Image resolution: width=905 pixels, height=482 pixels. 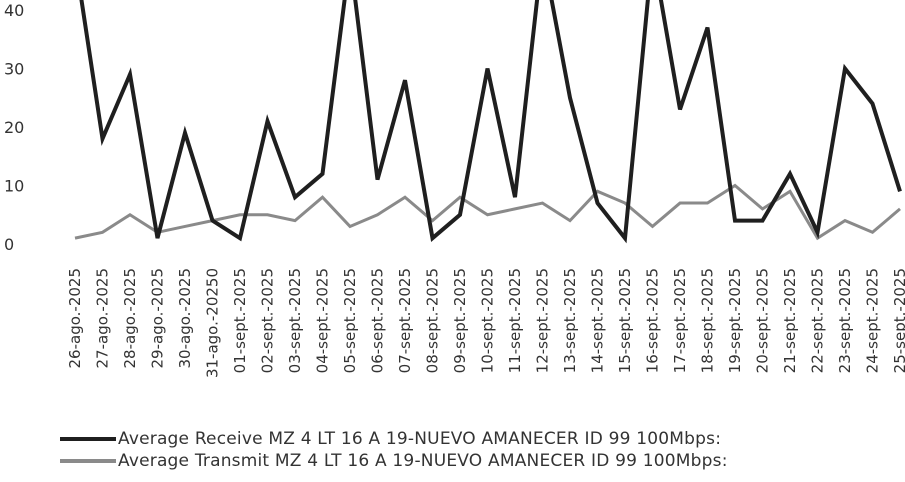 I want to click on x-tick-label: 01-sept.-2025, so click(x=240, y=320).